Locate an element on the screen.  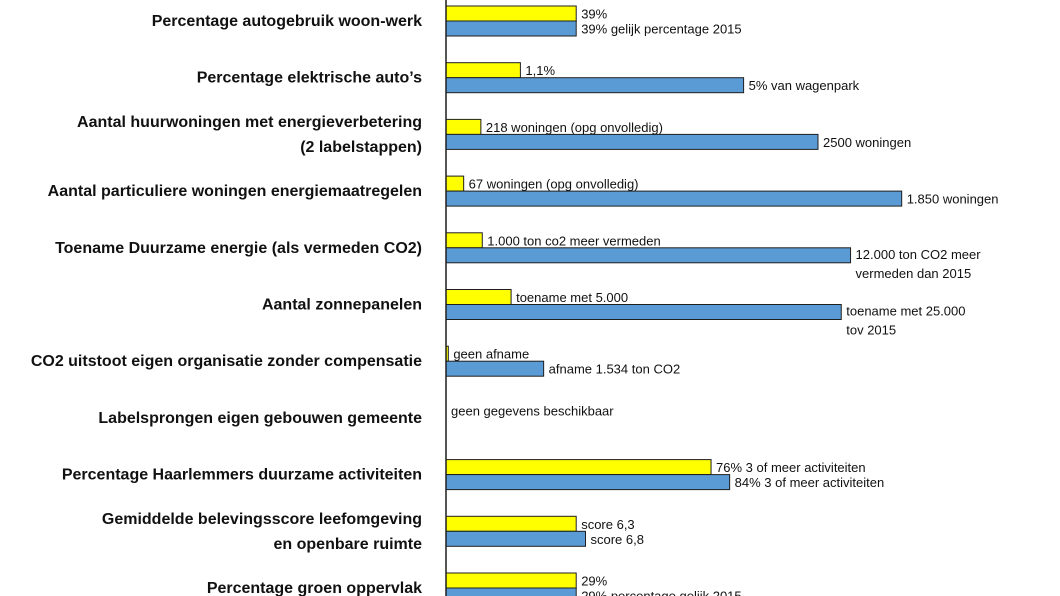
category-label-line: Percentage elektrische auto’s is located at coordinates (309, 78).